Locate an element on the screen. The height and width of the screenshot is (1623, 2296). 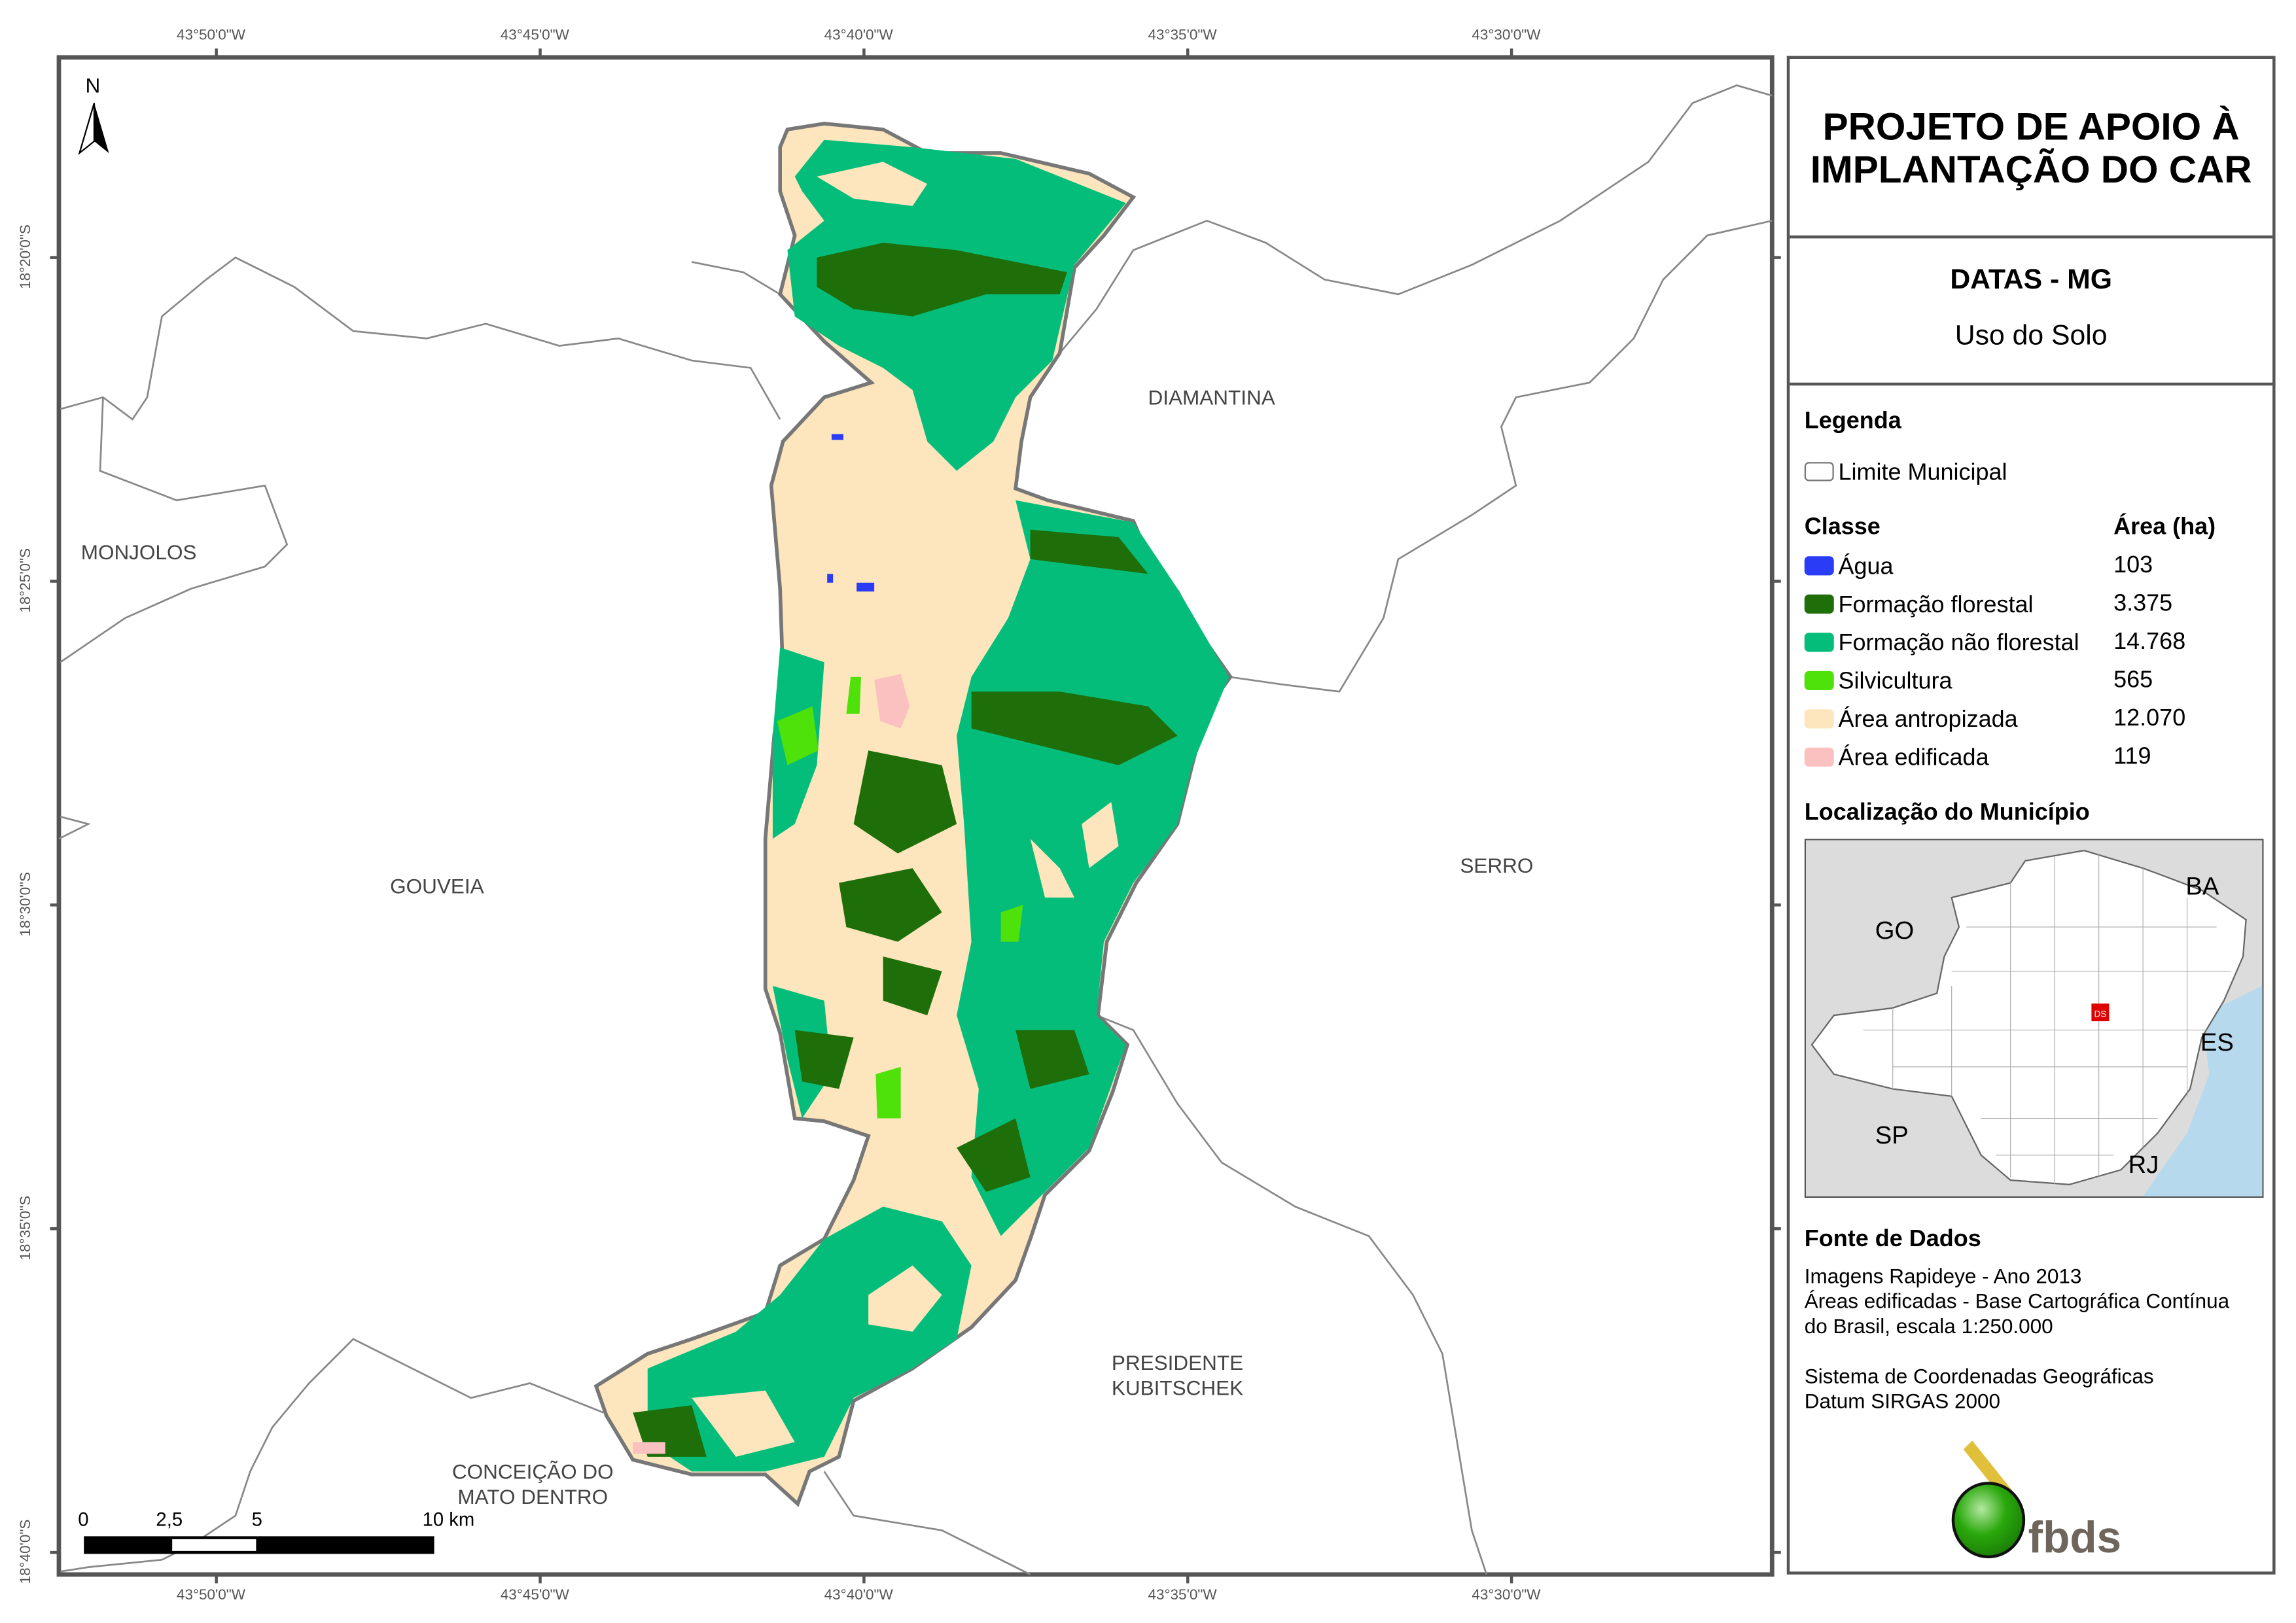
scale-bar is located at coordinates (259, 1545).